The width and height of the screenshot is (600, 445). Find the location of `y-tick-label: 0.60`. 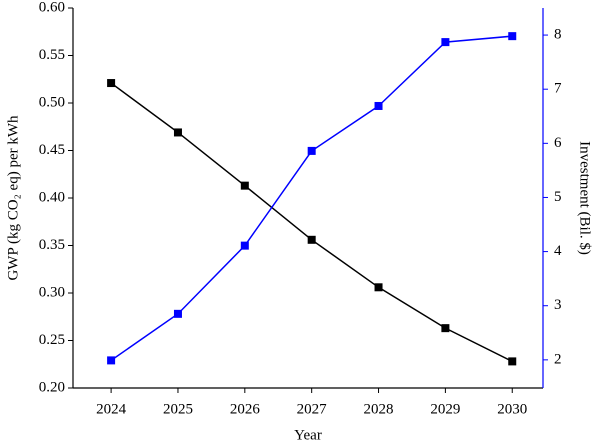

y-tick-label: 0.60 is located at coordinates (52, 7).